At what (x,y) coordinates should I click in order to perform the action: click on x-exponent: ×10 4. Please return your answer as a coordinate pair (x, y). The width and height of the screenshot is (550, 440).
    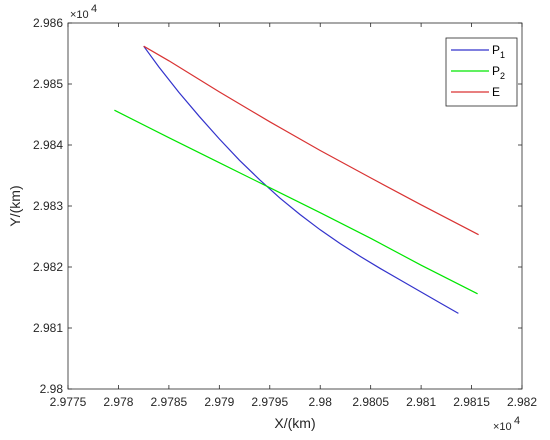
    Looking at the image, I should click on (506, 424).